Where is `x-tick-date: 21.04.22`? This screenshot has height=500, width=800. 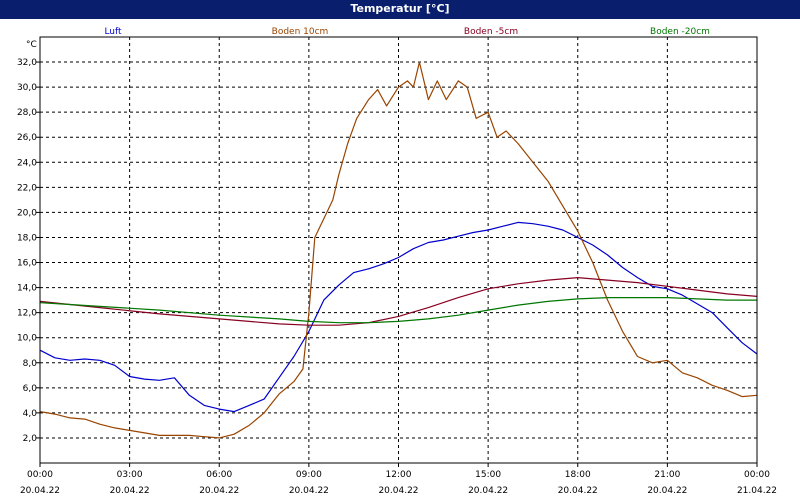
x-tick-date: 21.04.22 is located at coordinates (757, 491).